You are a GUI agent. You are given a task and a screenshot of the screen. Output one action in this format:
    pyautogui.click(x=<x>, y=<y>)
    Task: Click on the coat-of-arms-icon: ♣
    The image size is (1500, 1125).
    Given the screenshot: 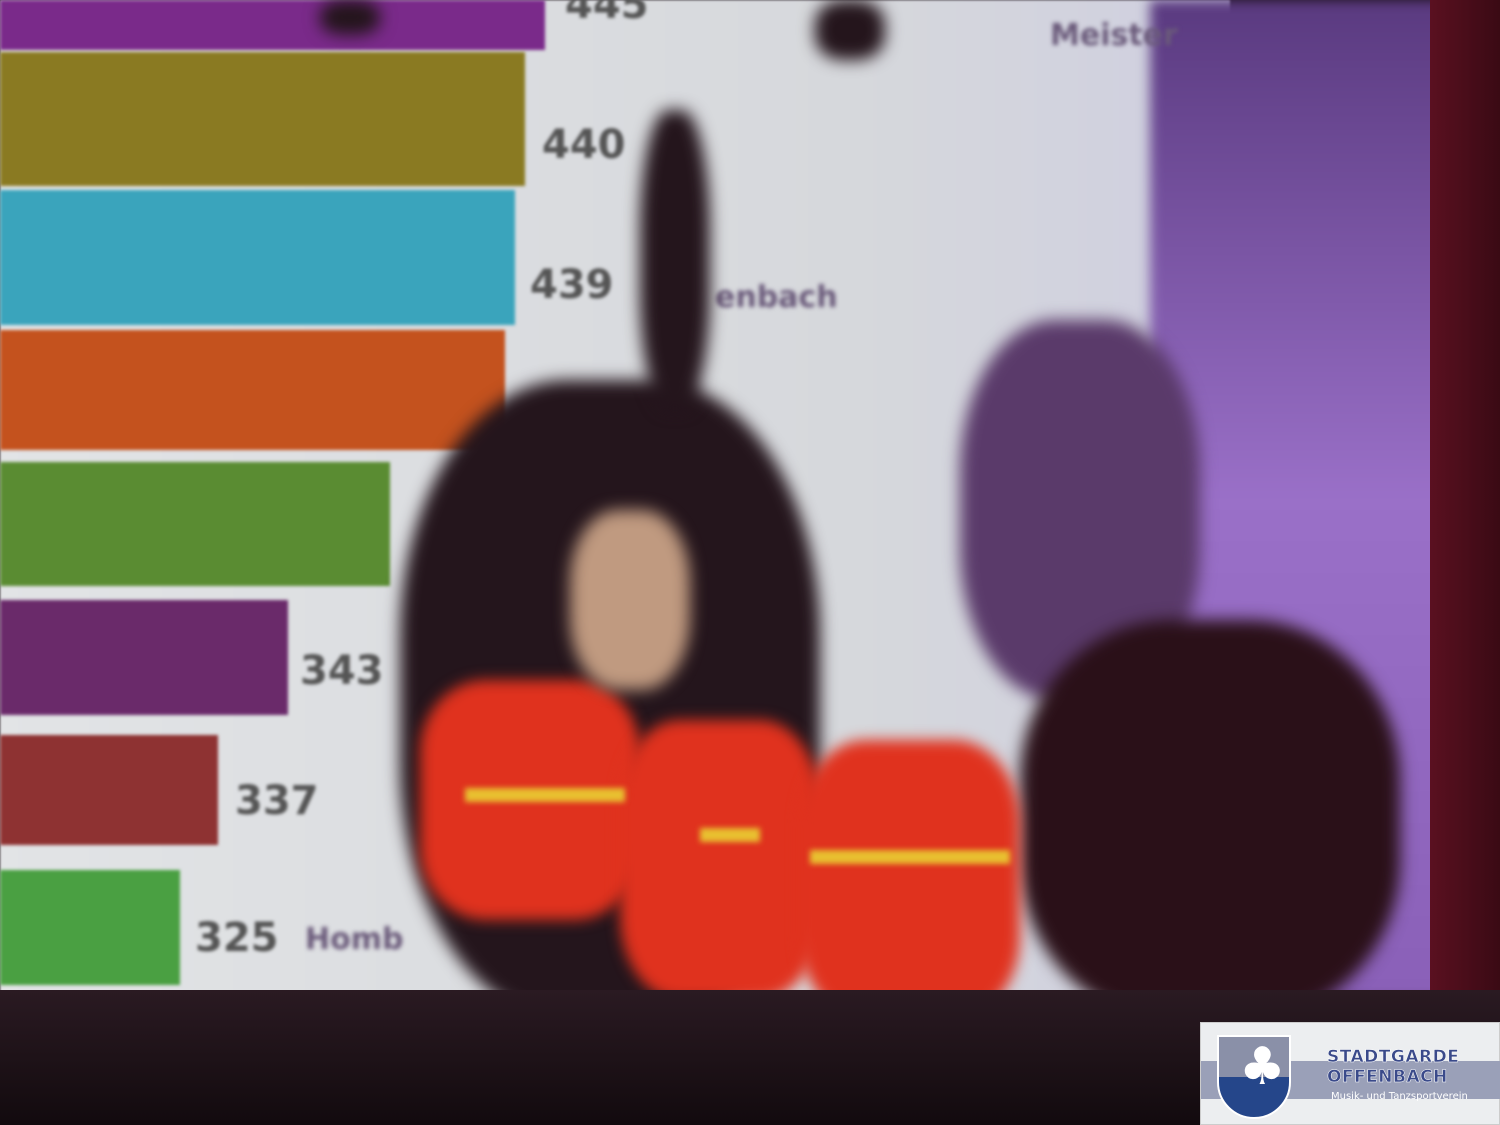 What is the action you would take?
    pyautogui.click(x=1254, y=1077)
    